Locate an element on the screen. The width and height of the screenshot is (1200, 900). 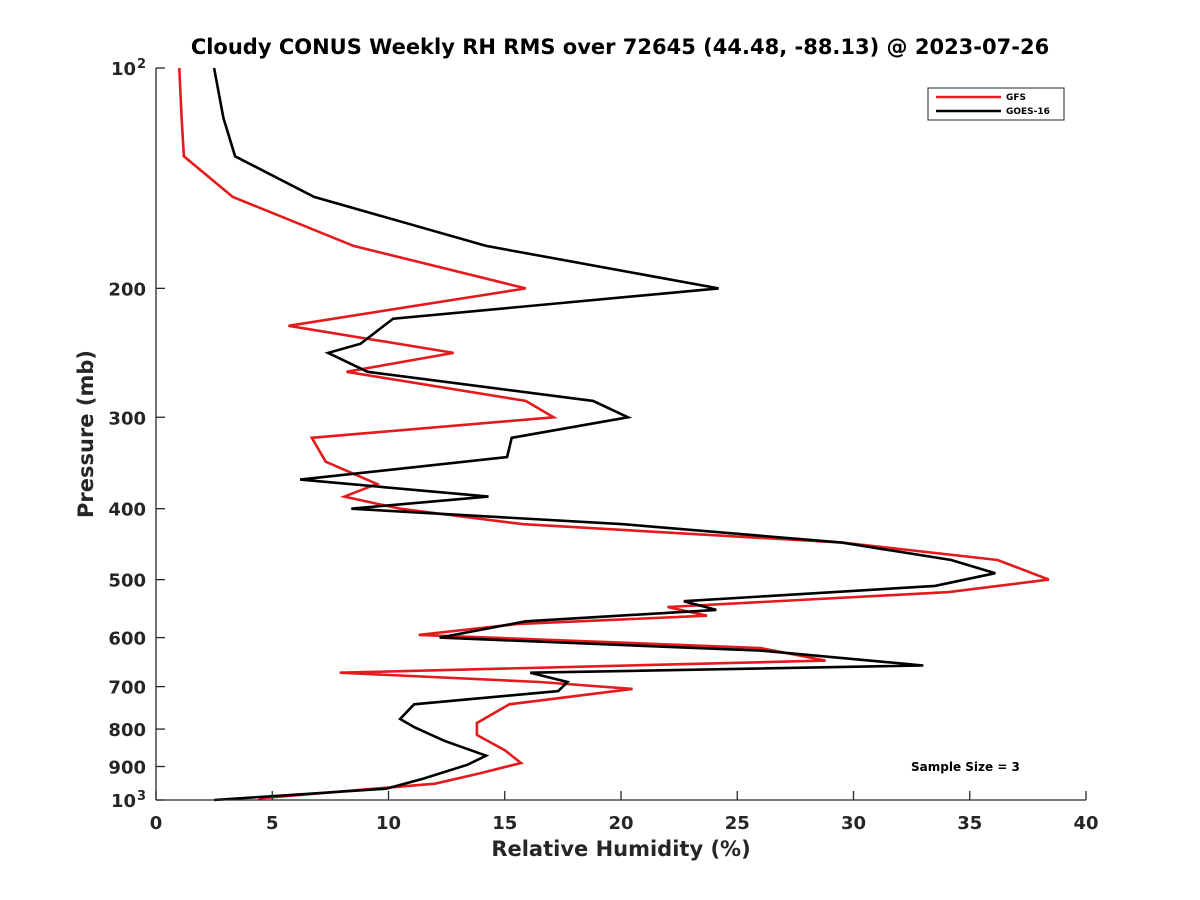
x-tick-label: 20 is located at coordinates (620, 823).